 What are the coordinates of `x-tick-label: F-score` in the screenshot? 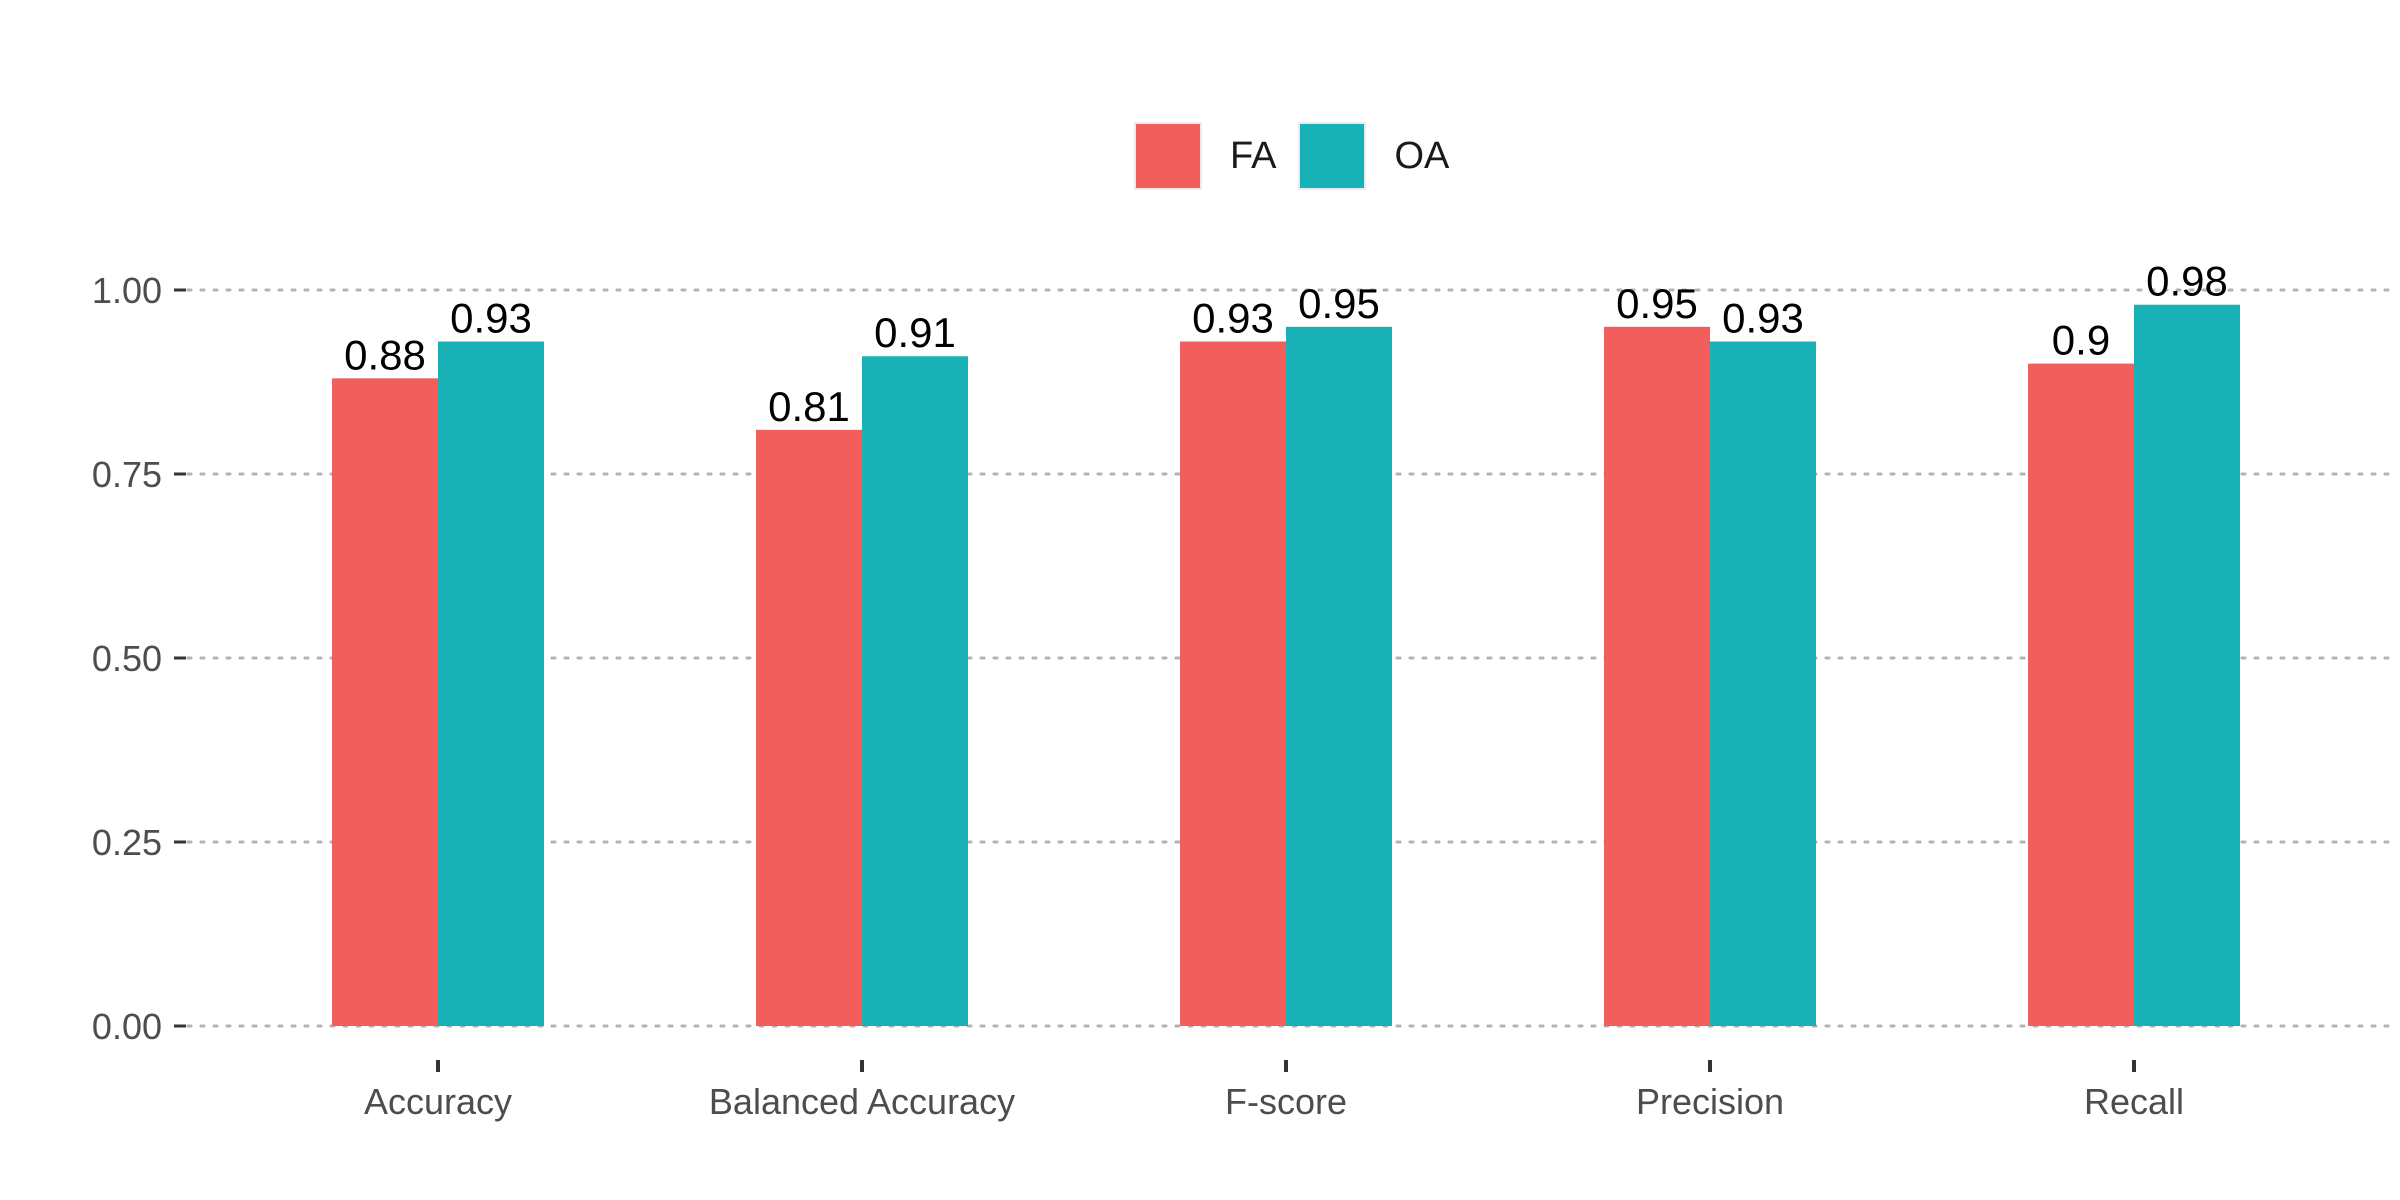 It's located at (1286, 1101).